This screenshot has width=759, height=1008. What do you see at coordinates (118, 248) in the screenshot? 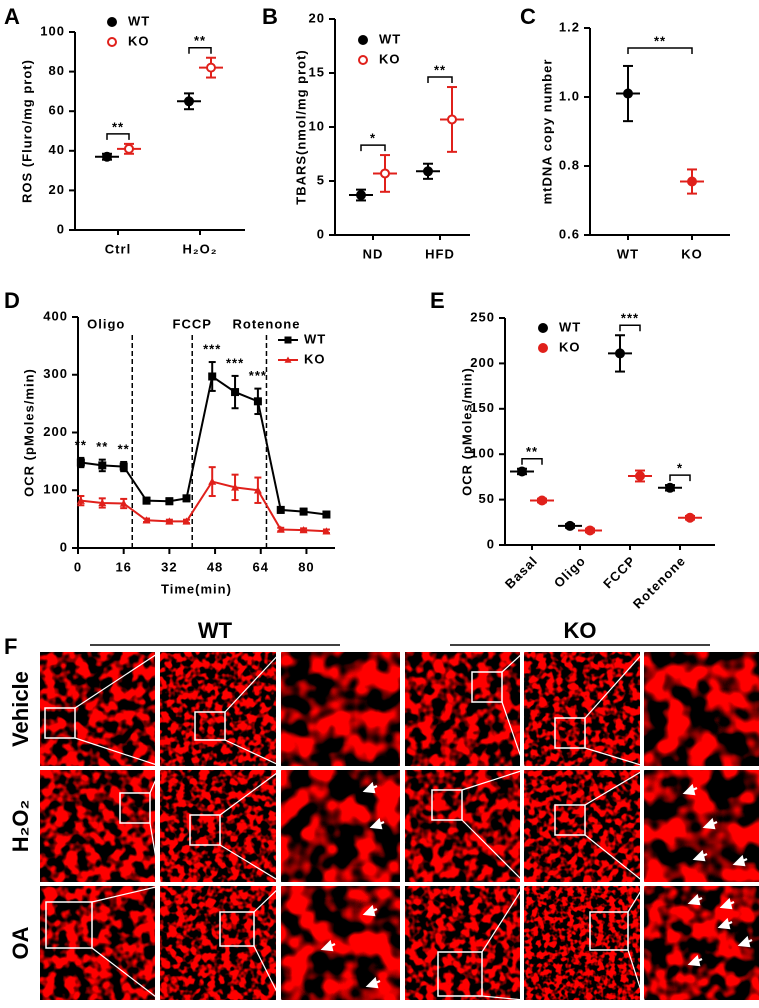
I see `x-tick-label: Ctrl` at bounding box center [118, 248].